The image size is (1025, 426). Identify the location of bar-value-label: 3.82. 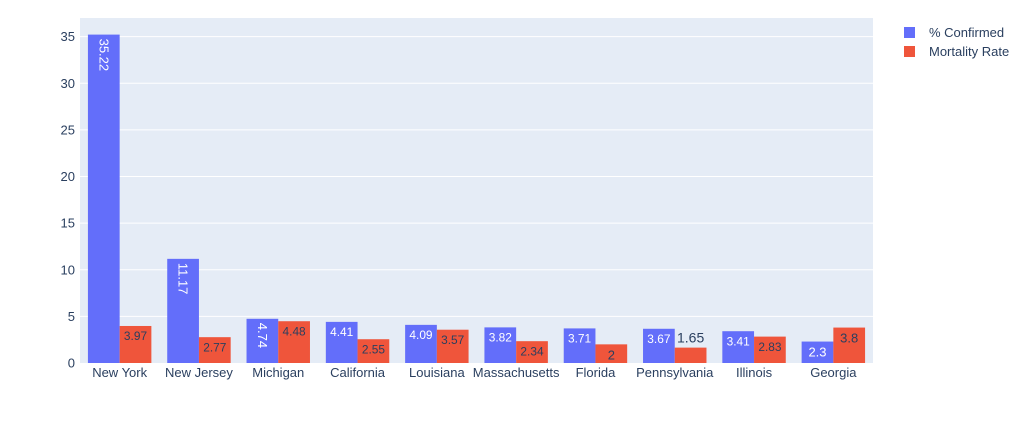
(501, 338).